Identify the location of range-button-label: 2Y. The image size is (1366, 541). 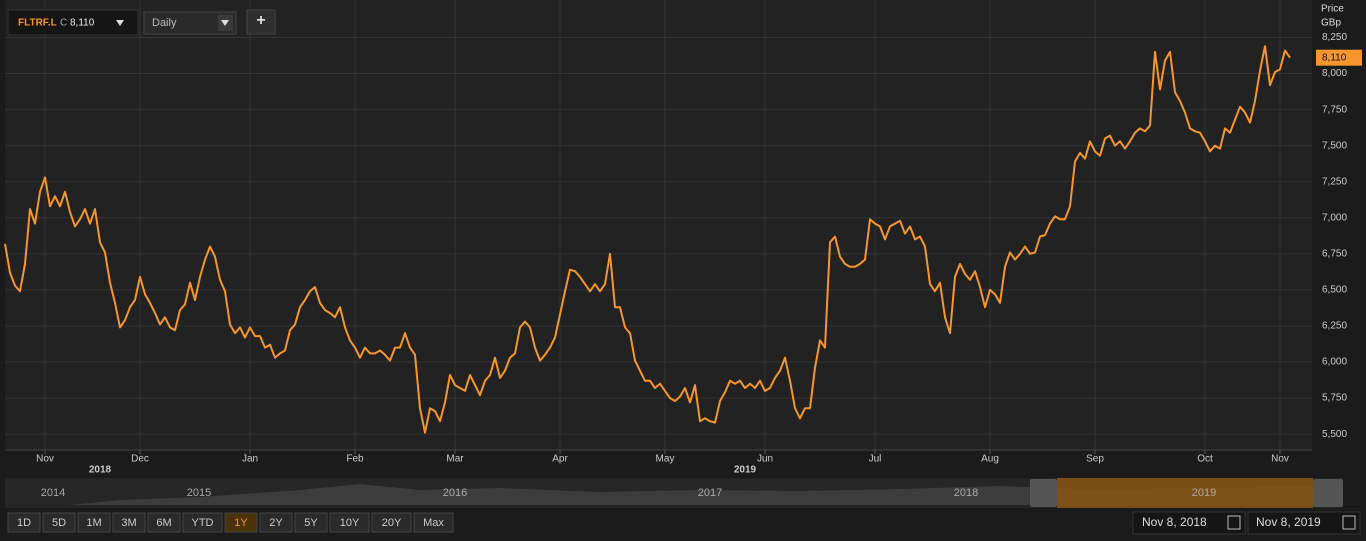
(276, 523).